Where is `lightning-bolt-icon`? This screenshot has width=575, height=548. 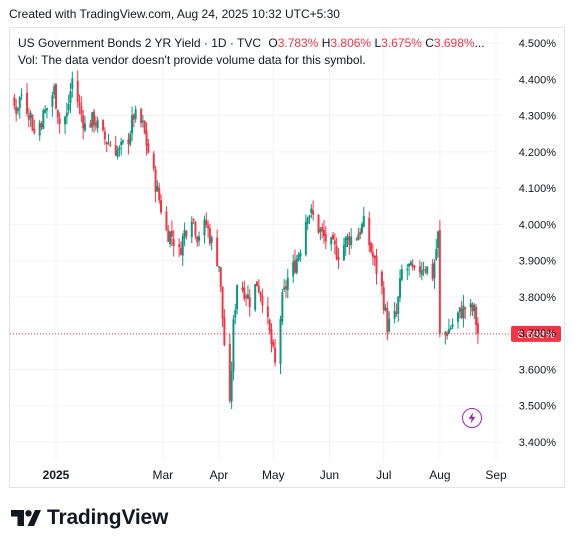
lightning-bolt-icon is located at coordinates (472, 418).